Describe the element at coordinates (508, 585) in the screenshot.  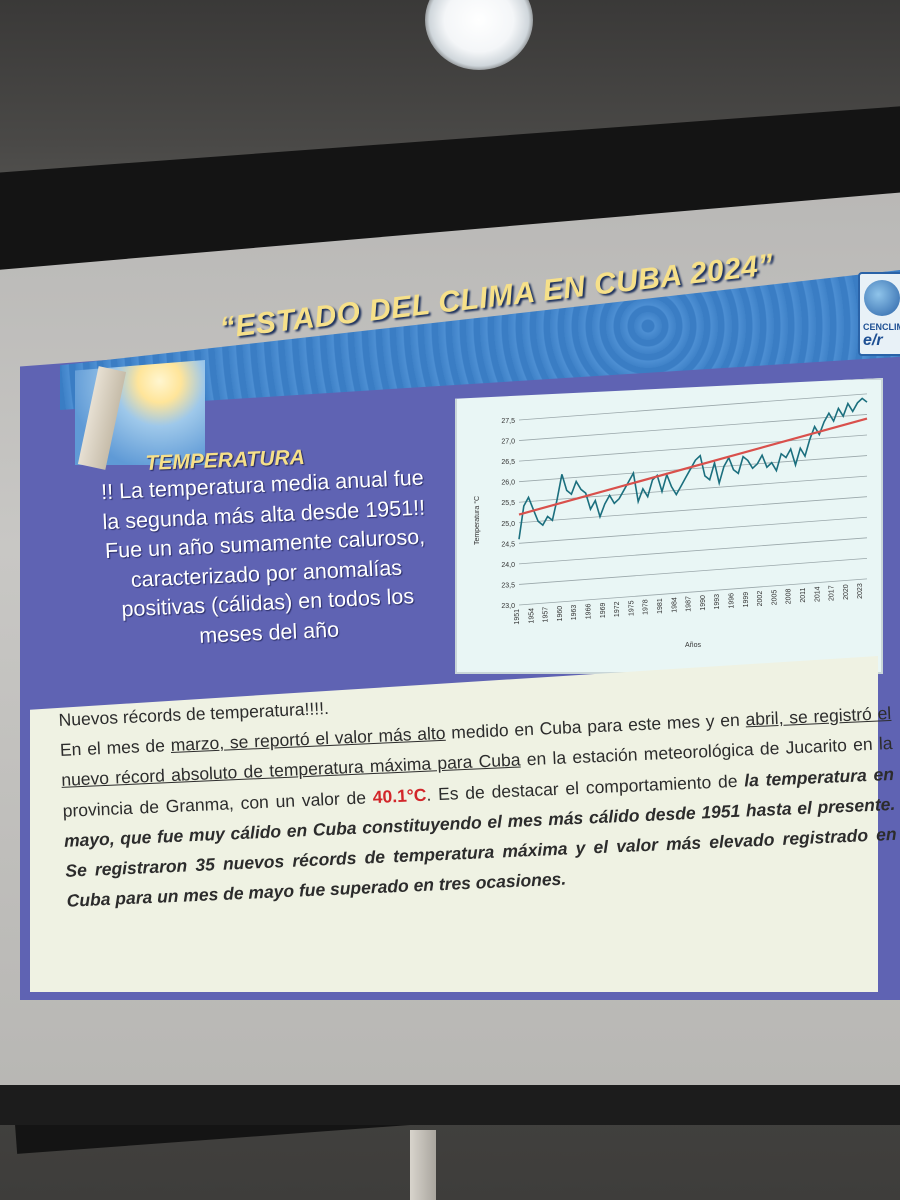
I see `y-tick-label: 23,5` at that location.